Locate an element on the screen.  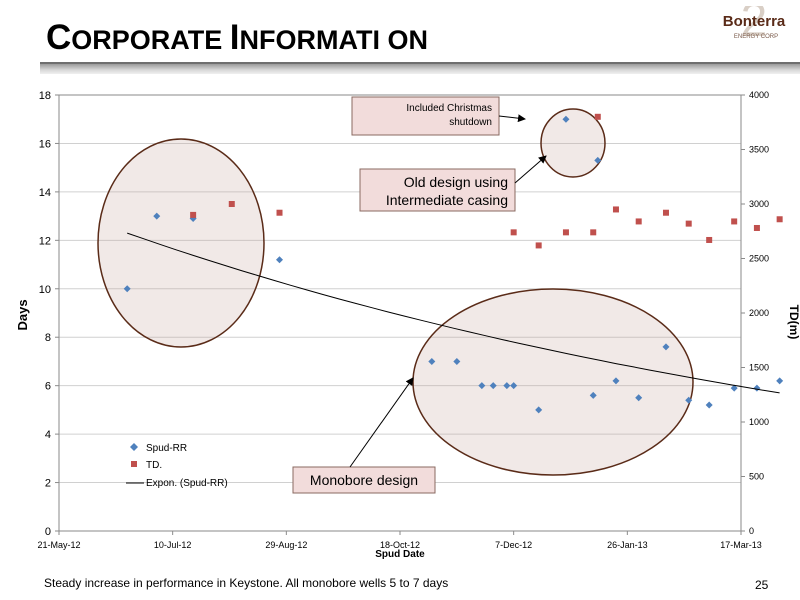
y-tick-label: 14 is located at coordinates (45, 193).